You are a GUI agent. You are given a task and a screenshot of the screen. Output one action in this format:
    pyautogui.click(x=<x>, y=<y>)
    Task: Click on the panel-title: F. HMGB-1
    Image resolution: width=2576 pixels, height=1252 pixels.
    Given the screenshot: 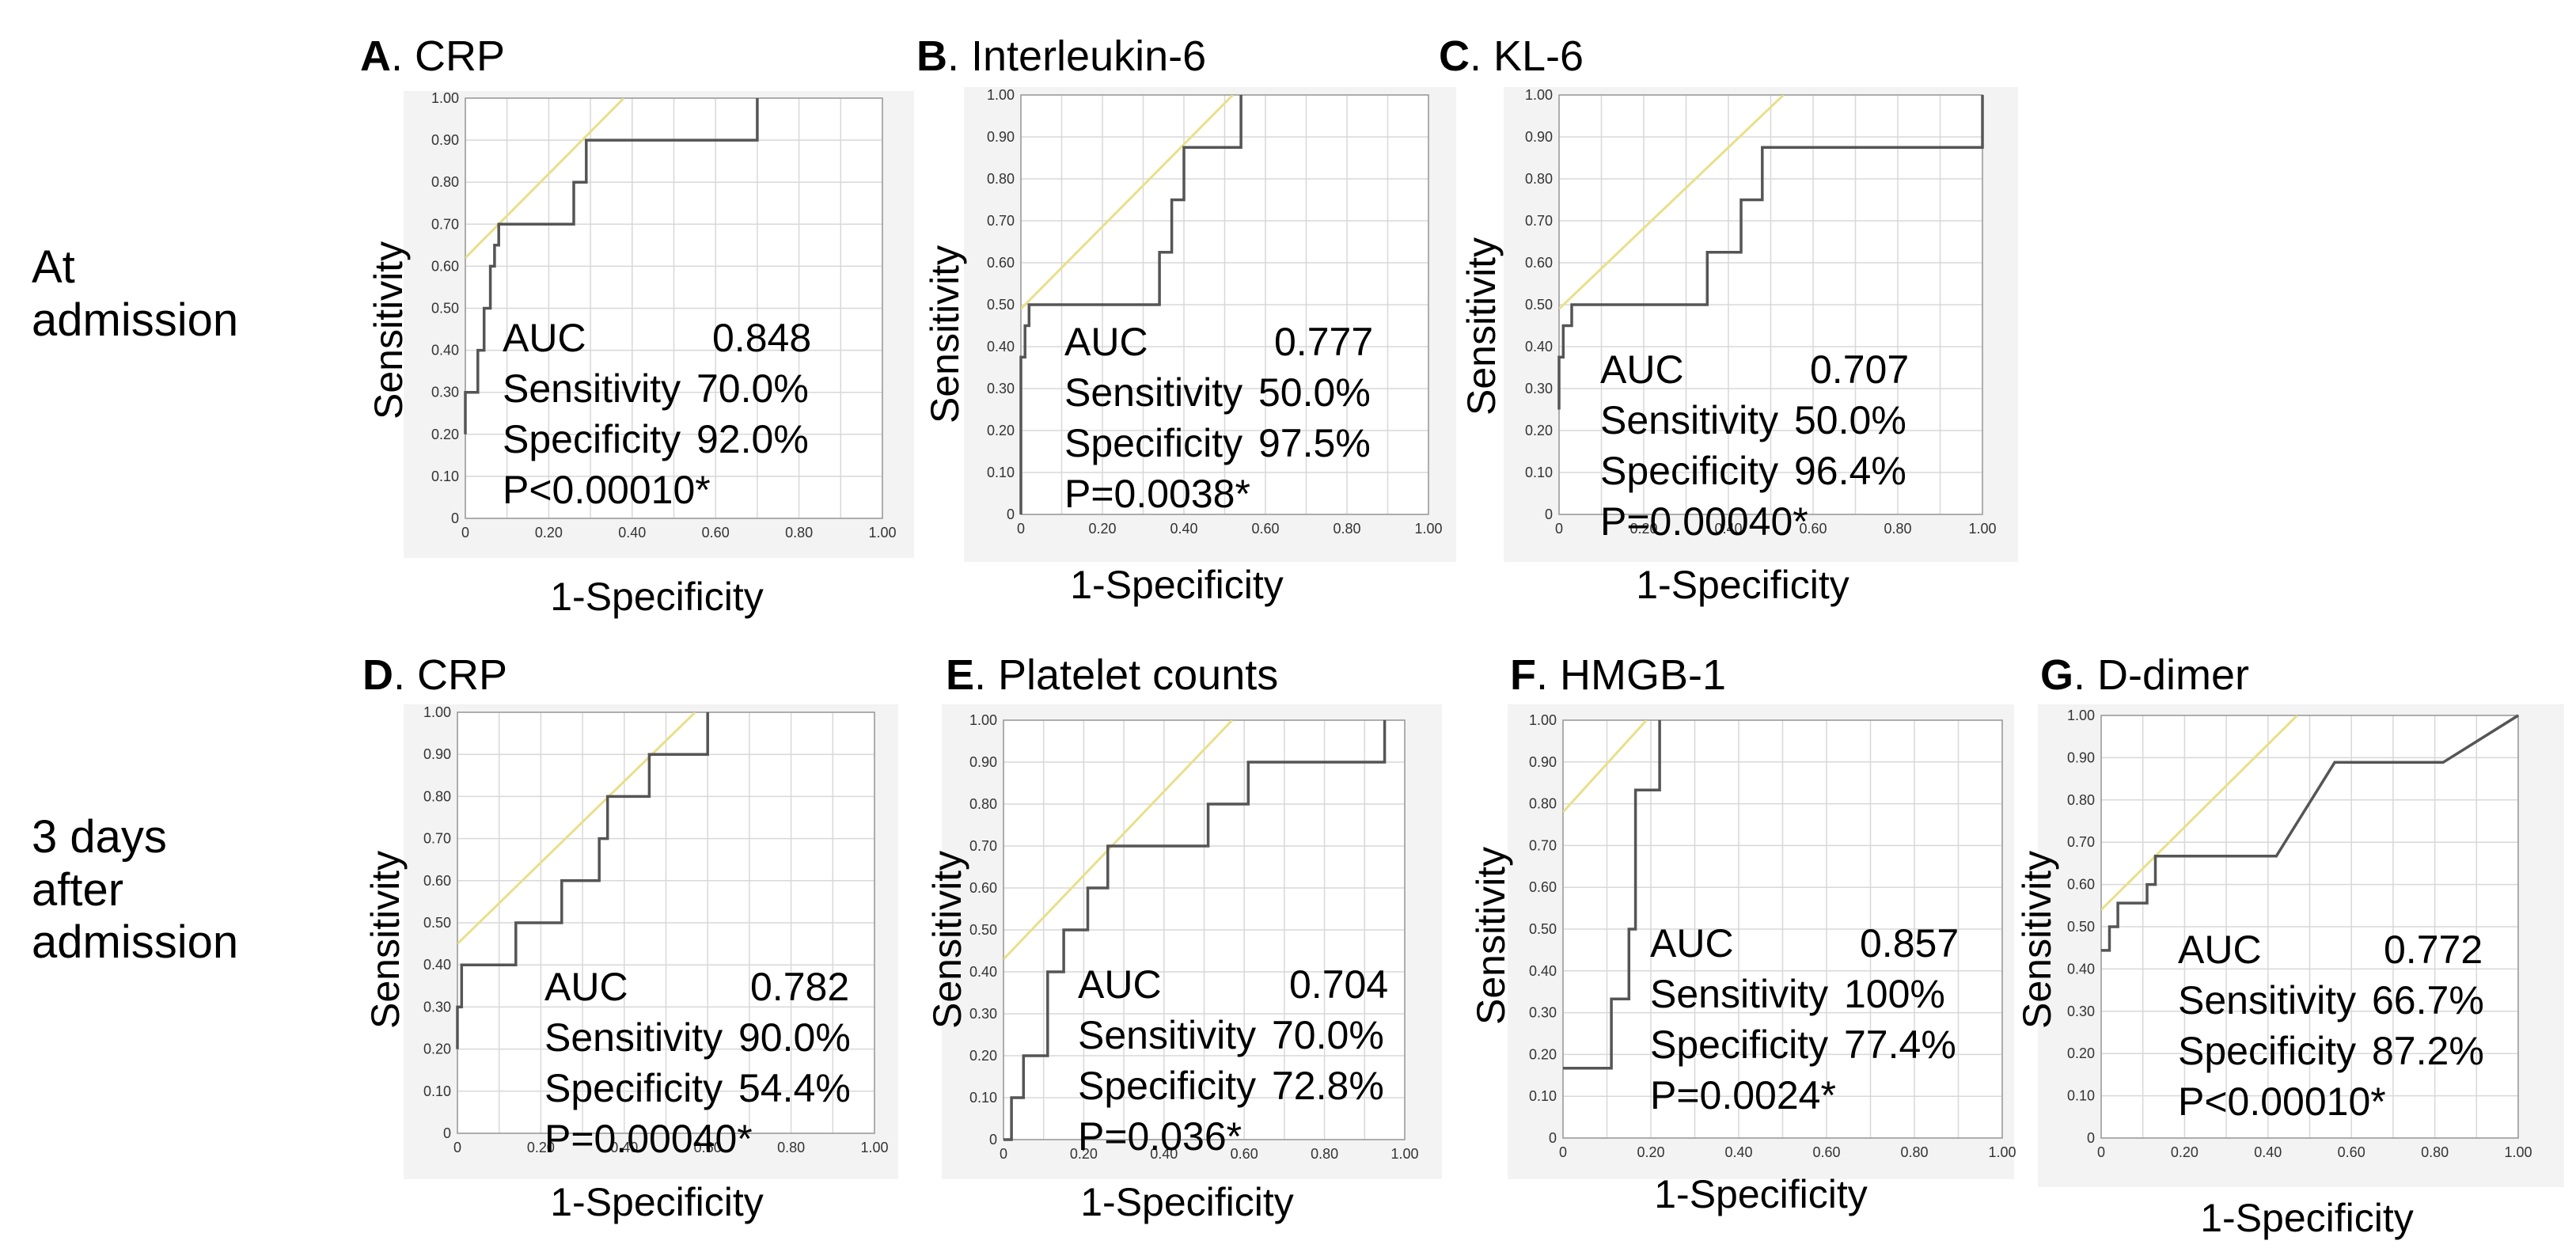 What is the action you would take?
    pyautogui.click(x=1618, y=675)
    